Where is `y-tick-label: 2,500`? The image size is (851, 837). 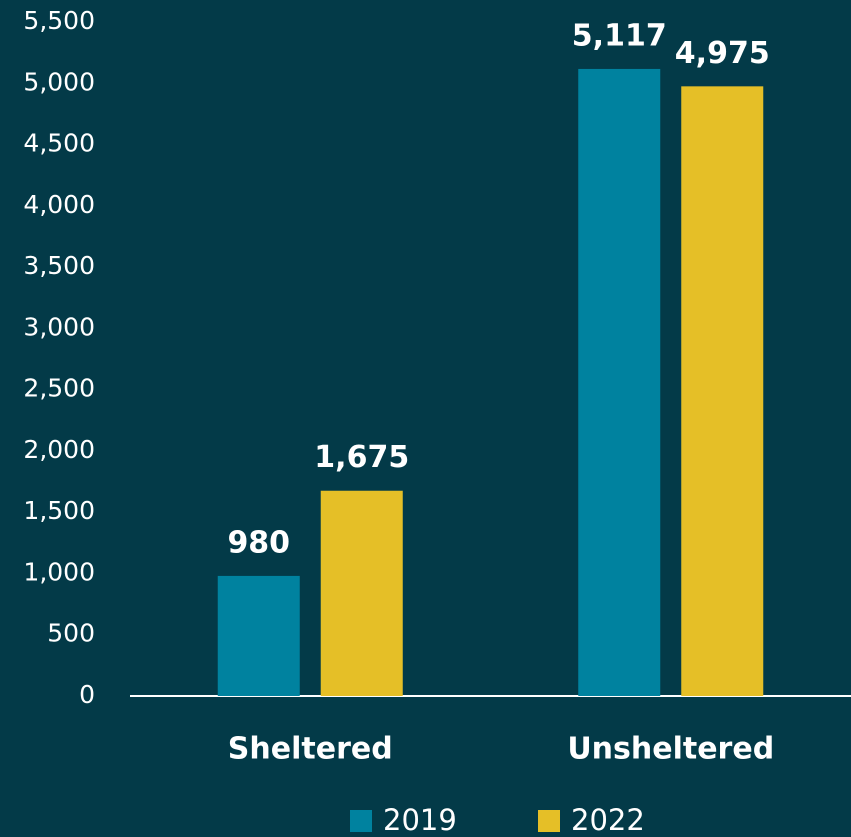
y-tick-label: 2,500 is located at coordinates (59, 388).